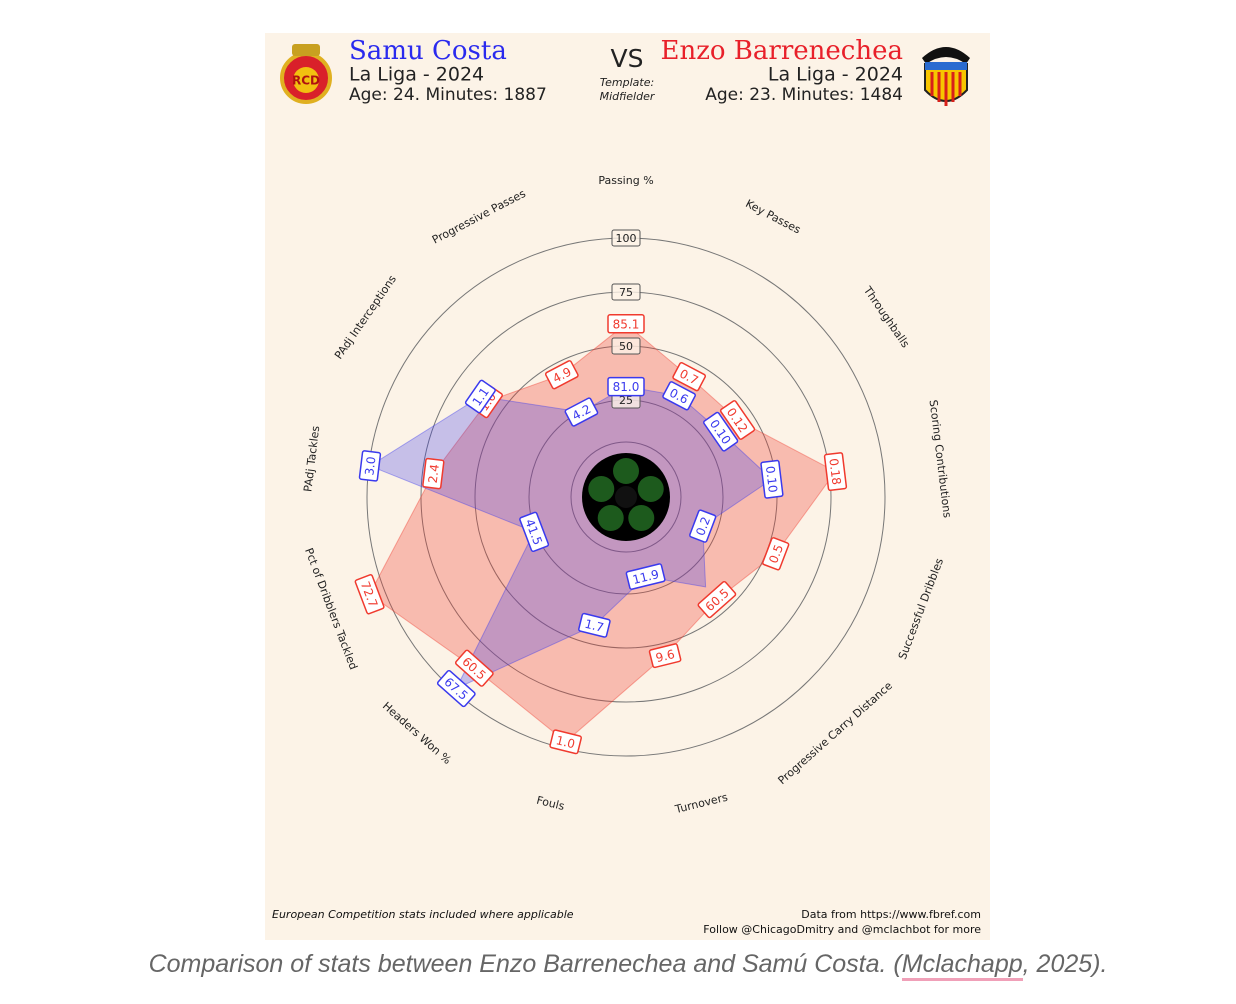 This screenshot has height=1004, width=1236. I want to click on value-label: 1.0, so click(565, 742).